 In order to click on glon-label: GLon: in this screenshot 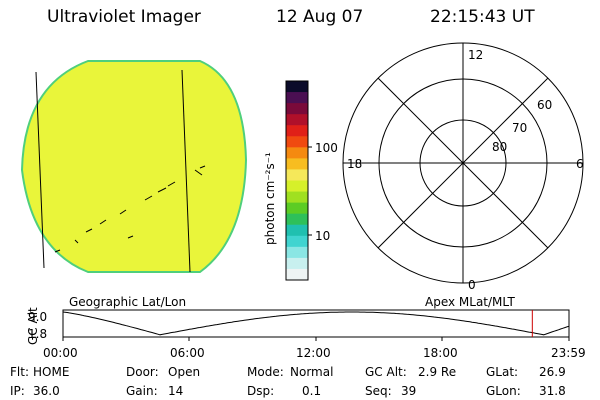, I will do `click(503, 391)`.